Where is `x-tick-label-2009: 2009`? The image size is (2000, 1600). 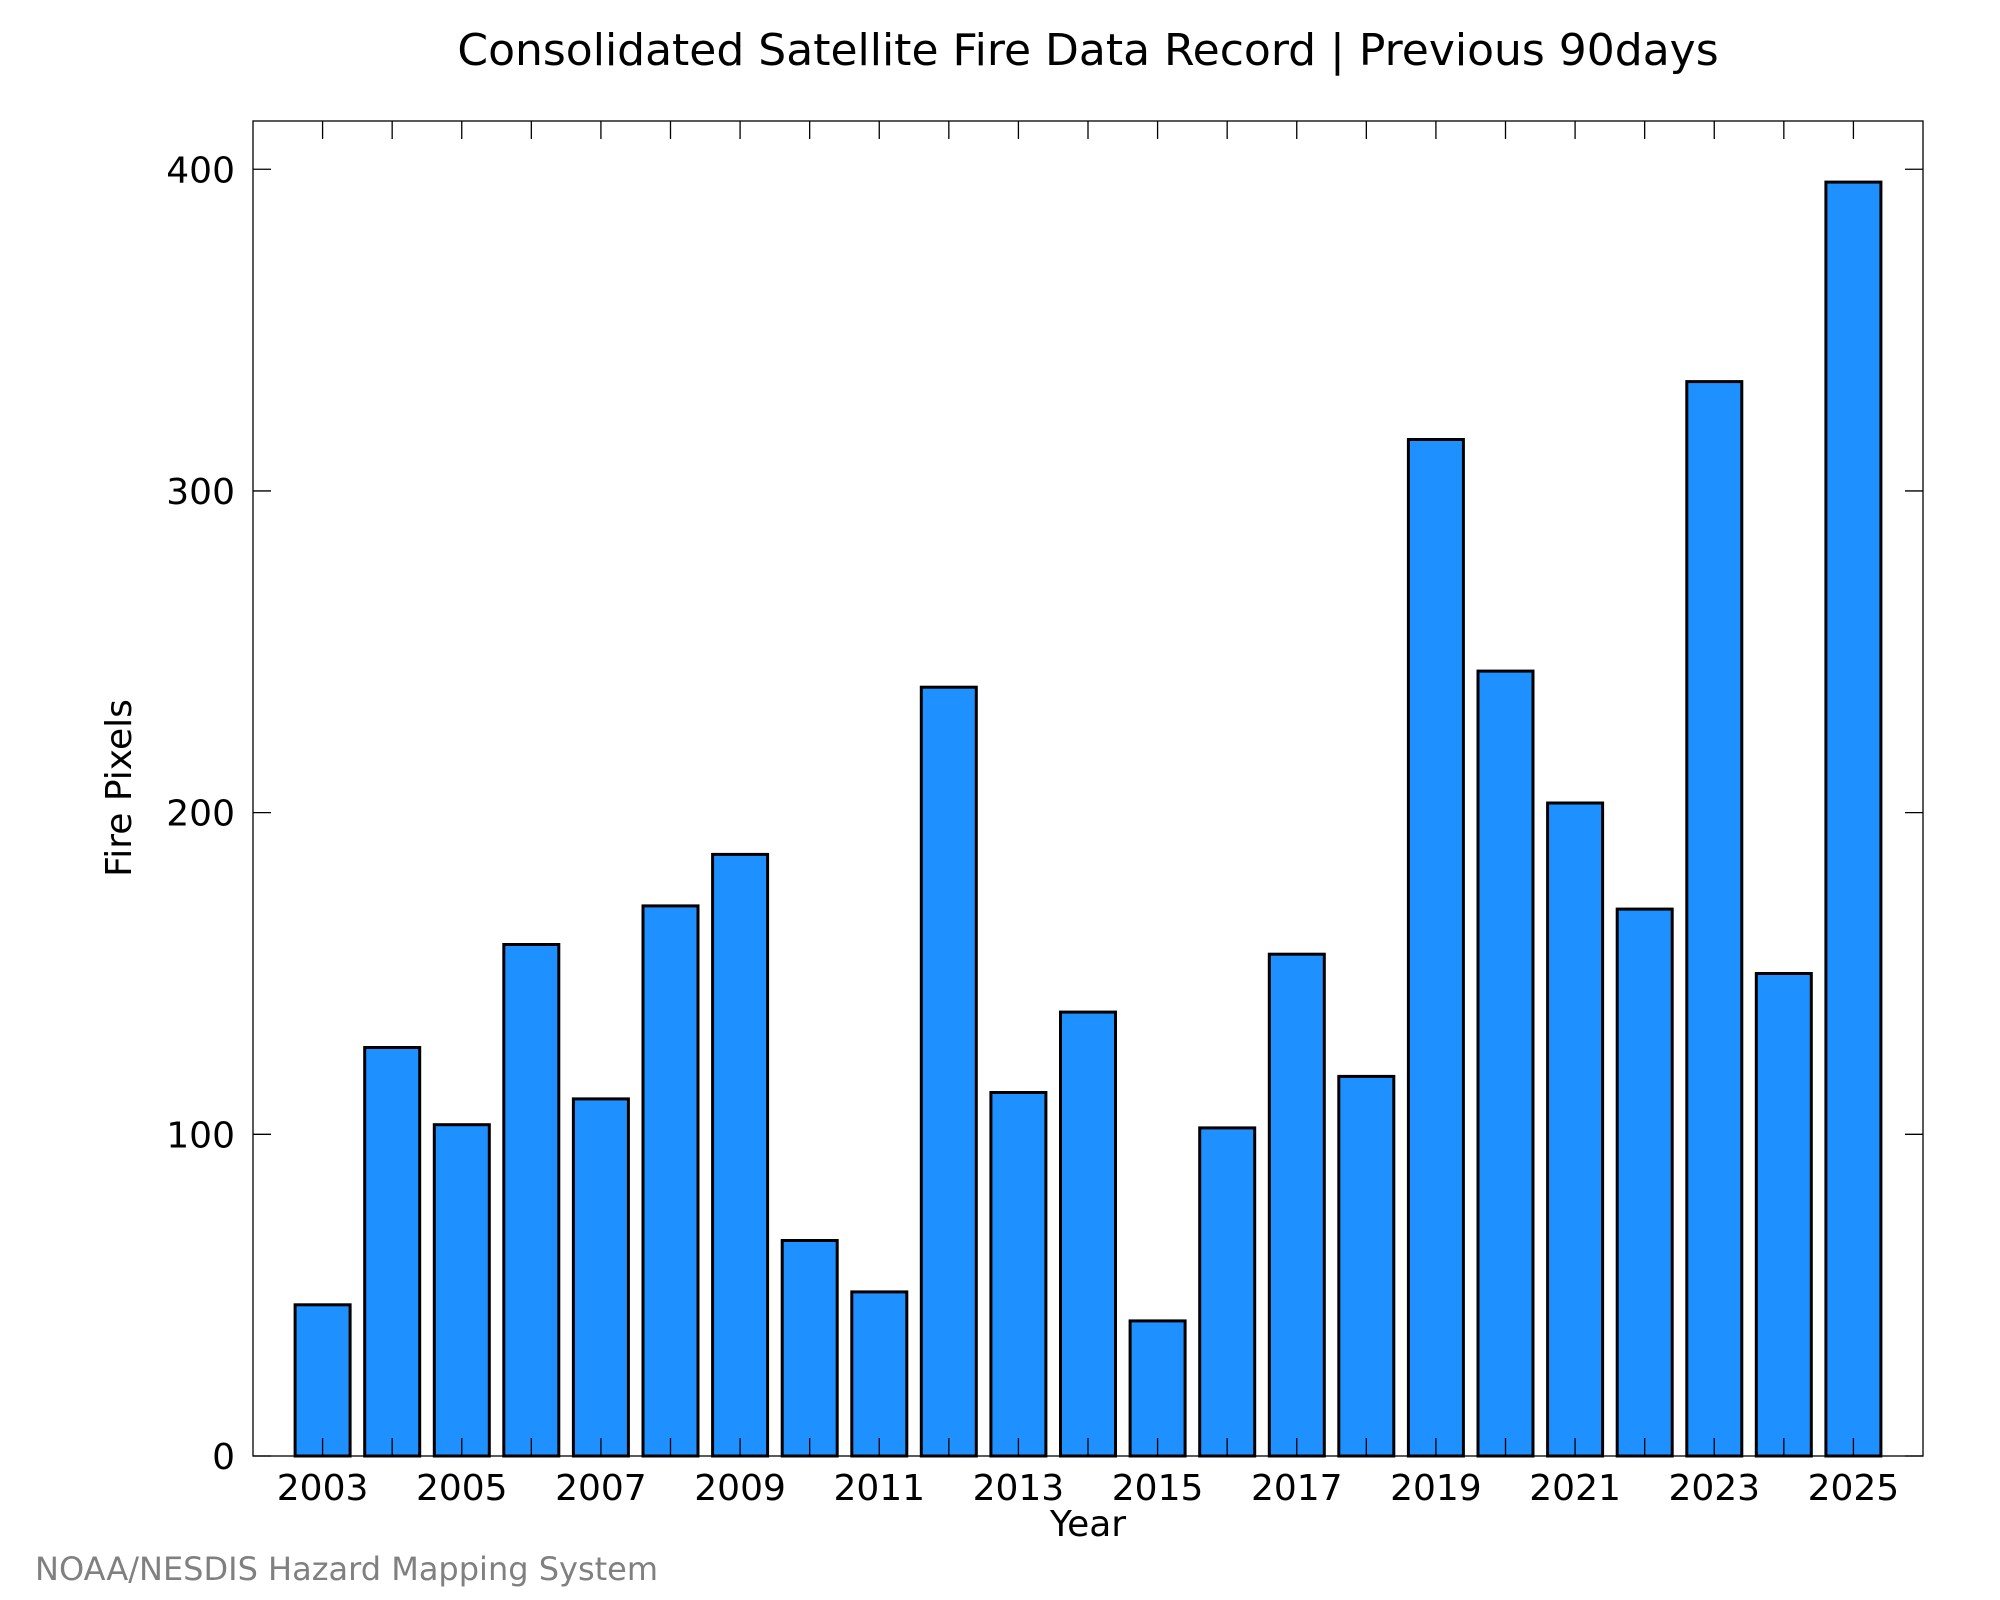
x-tick-label-2009: 2009 is located at coordinates (740, 1488).